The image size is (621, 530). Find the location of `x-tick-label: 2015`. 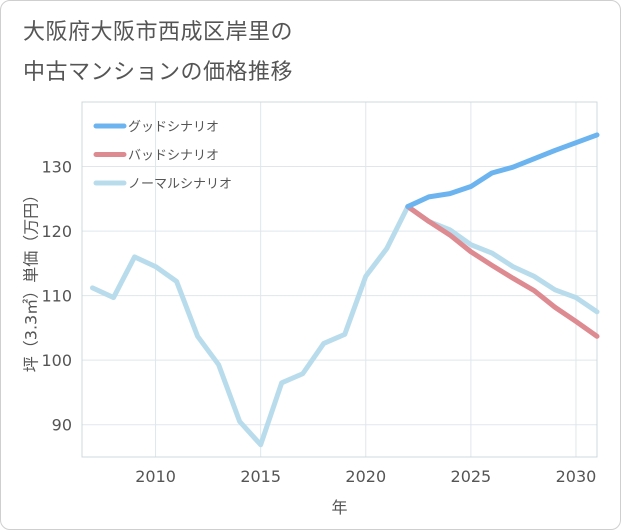

x-tick-label: 2015 is located at coordinates (260, 476).